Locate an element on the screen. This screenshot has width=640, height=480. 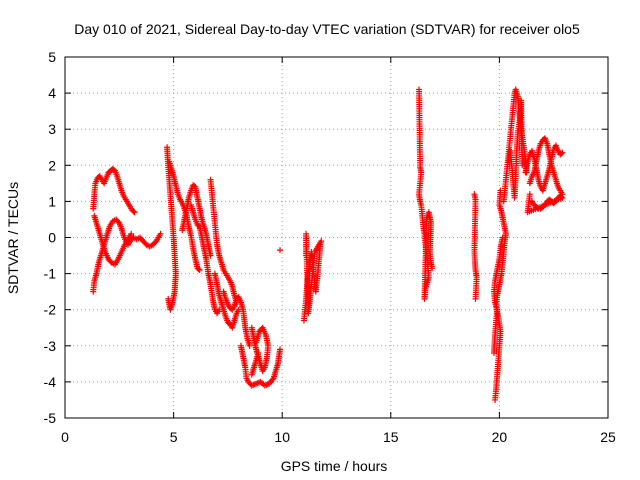
y-tick-label: -2 is located at coordinates (50, 310).